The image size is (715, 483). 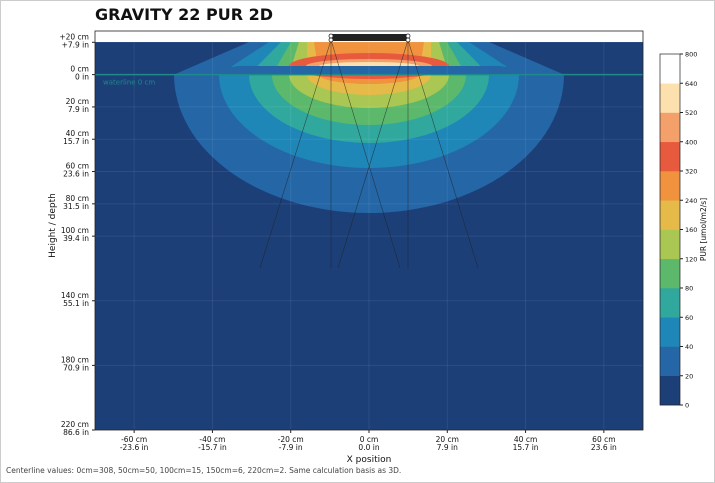 What do you see at coordinates (76, 303) in the screenshot?
I see `y-tick-label: 55.1 in` at bounding box center [76, 303].